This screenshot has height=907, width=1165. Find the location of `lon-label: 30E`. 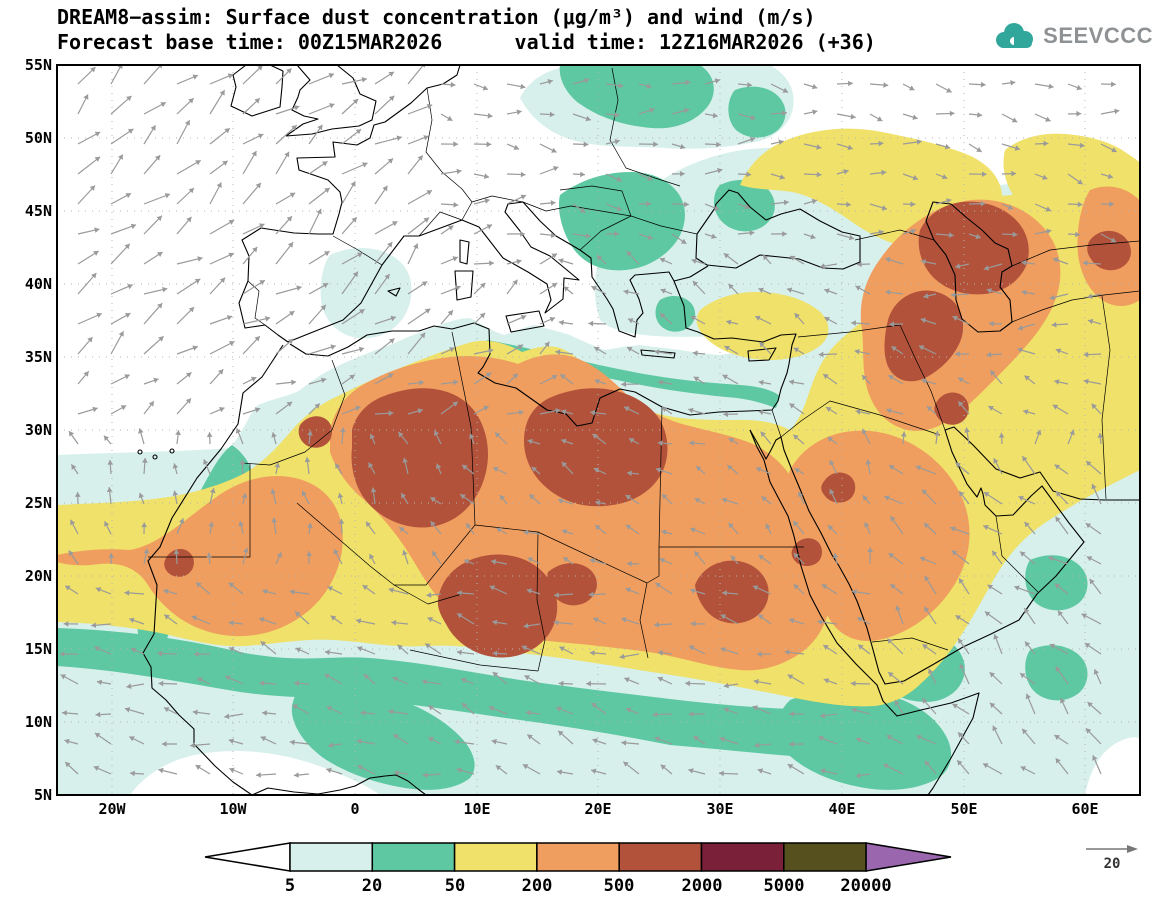

lon-label: 30E is located at coordinates (720, 809).